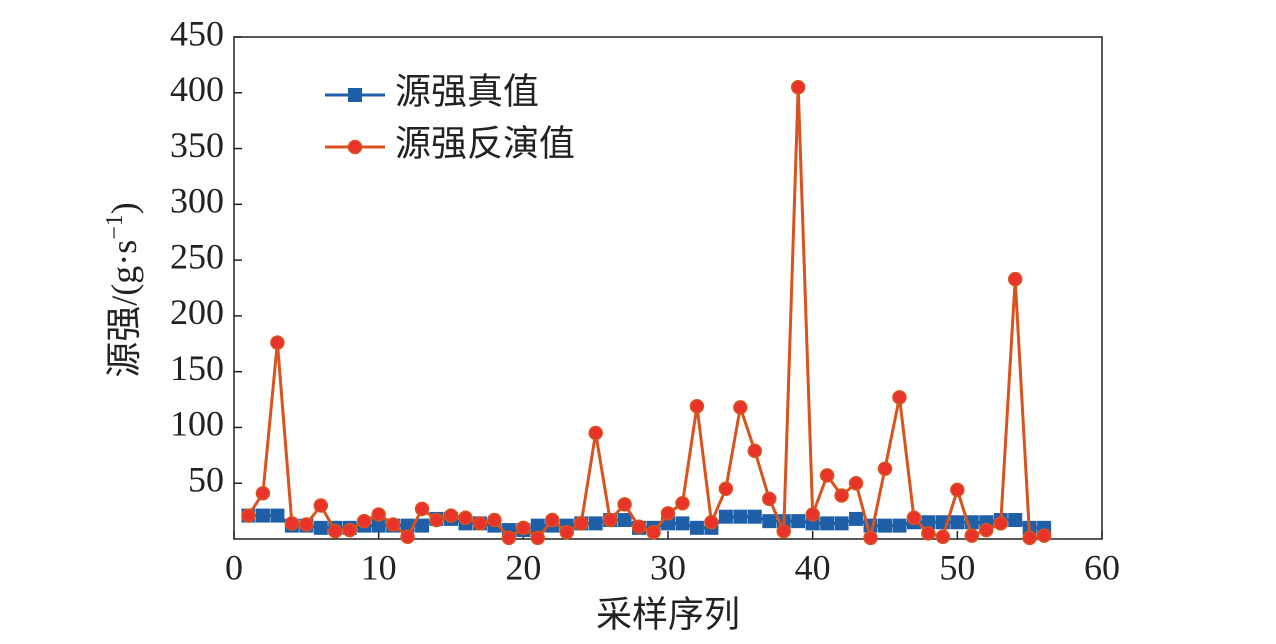 The height and width of the screenshot is (644, 1276). I want to click on y-tick-label: 200, so click(197, 312).